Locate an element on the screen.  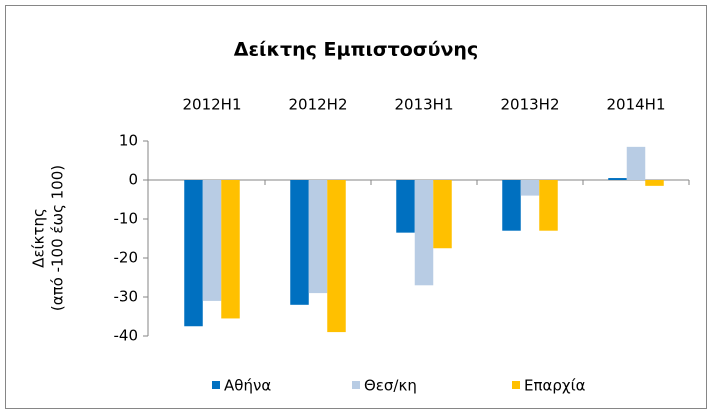
legend-label: Επαρχία is located at coordinates (555, 386).